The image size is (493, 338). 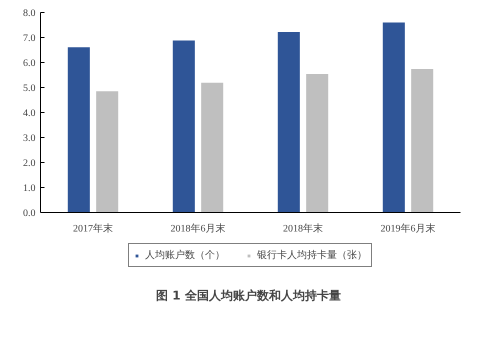 I want to click on text: 图 1 全国人均账户数和人均持卡量, so click(x=248, y=295).